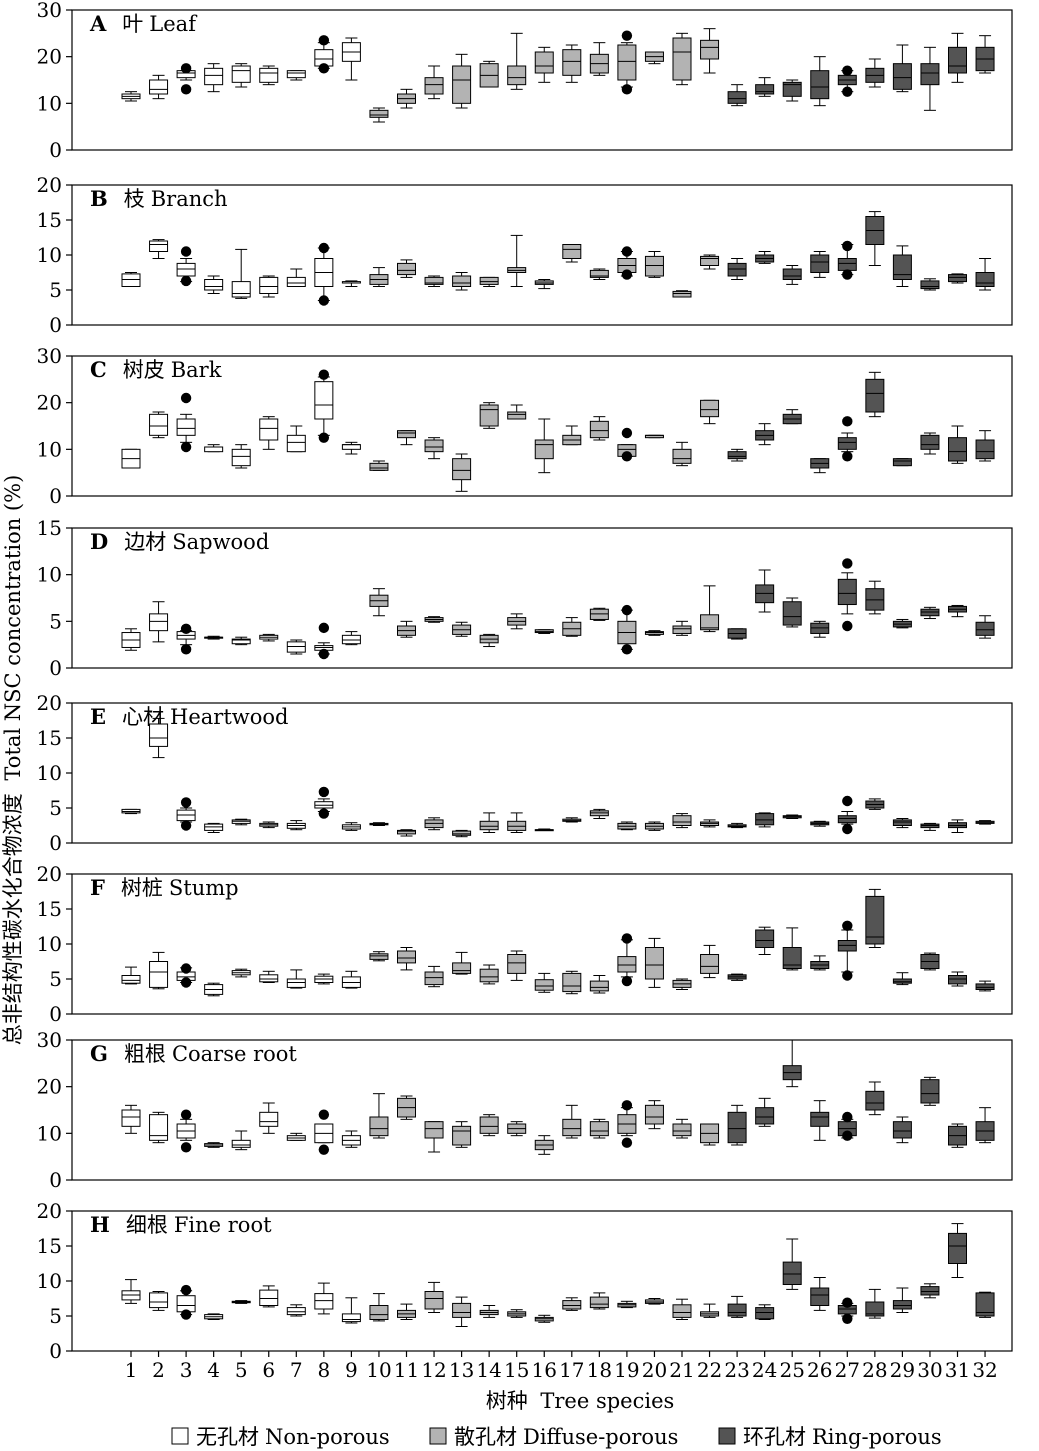 This screenshot has height=1451, width=1039. I want to click on x-tick-label: 31, so click(957, 1370).